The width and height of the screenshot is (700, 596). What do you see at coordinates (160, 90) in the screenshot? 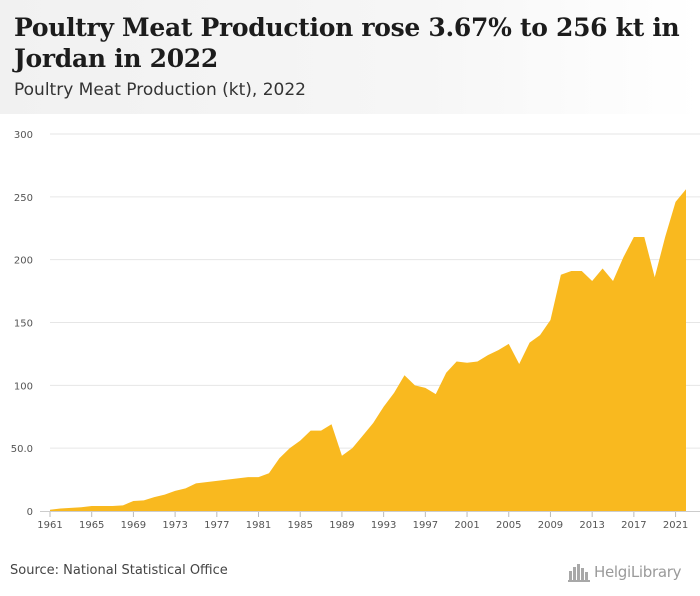
I see `chart-subtitle: Poultry Meat Production (kt), 2022` at bounding box center [160, 90].